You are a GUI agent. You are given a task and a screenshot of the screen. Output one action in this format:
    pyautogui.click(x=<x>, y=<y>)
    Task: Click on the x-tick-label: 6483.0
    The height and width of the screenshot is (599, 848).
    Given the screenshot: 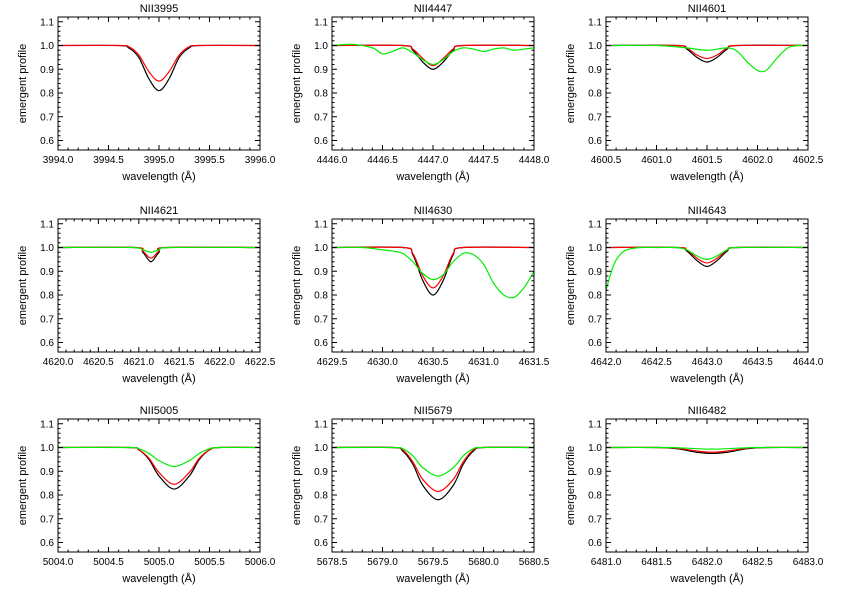 What is the action you would take?
    pyautogui.click(x=808, y=562)
    